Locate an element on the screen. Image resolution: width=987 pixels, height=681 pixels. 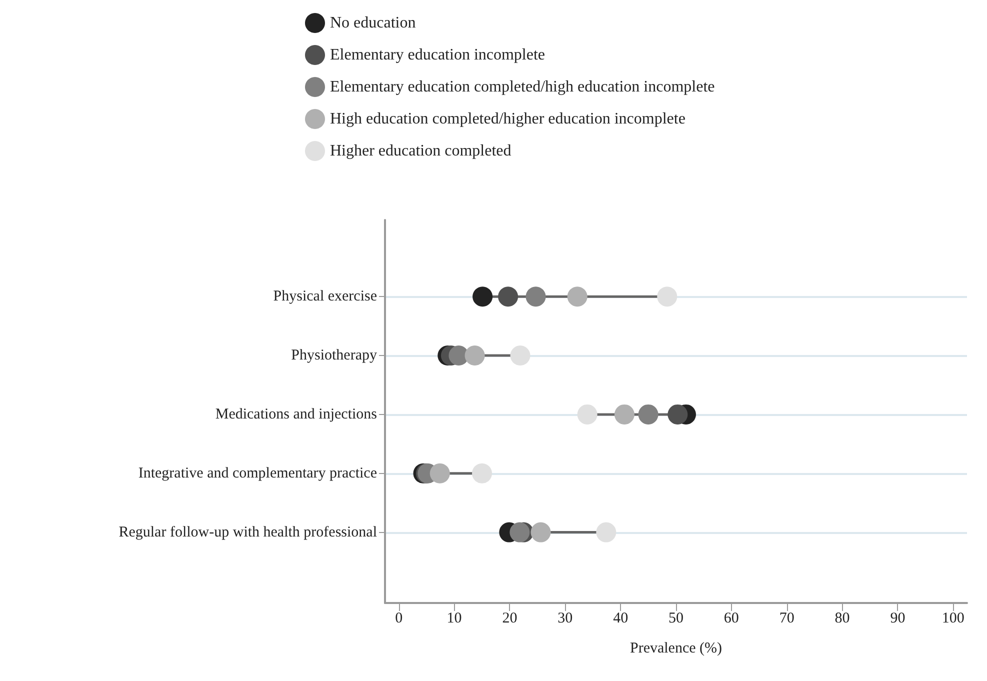
x-axis-title: Prevalence (%) is located at coordinates (676, 648).